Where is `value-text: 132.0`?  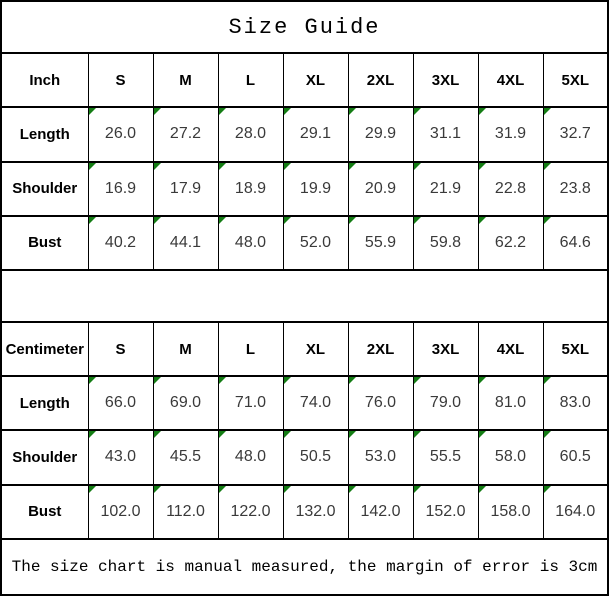 value-text: 132.0 is located at coordinates (315, 511).